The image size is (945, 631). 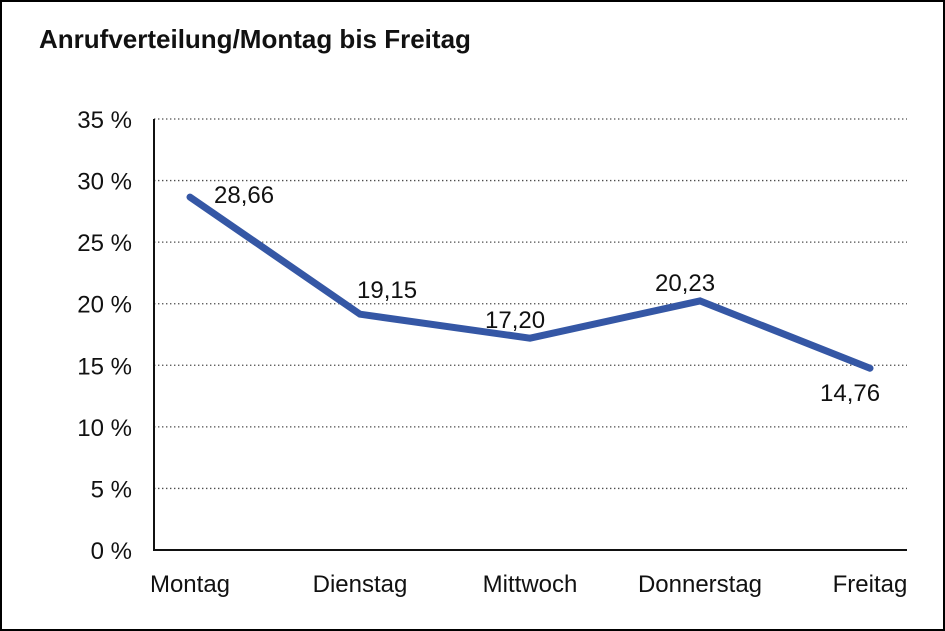 I want to click on y-tick-label: 15 %, so click(x=104, y=366).